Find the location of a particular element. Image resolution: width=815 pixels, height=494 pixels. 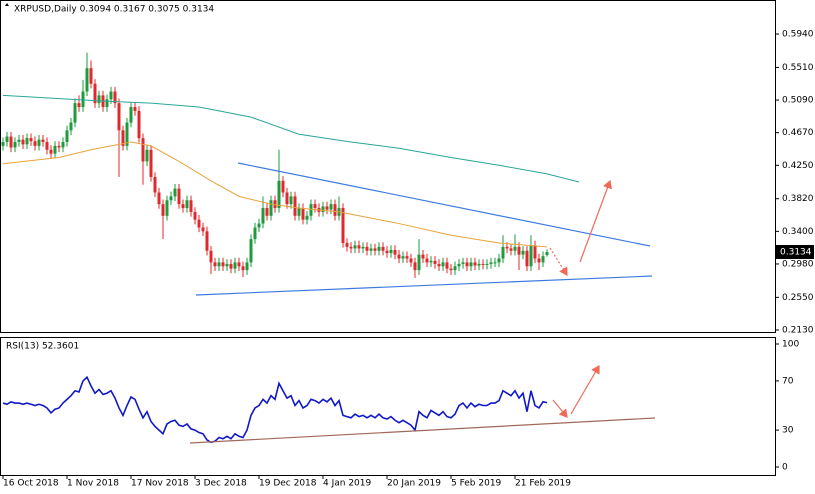

y-tick-label: 0.2980 is located at coordinates (798, 264).